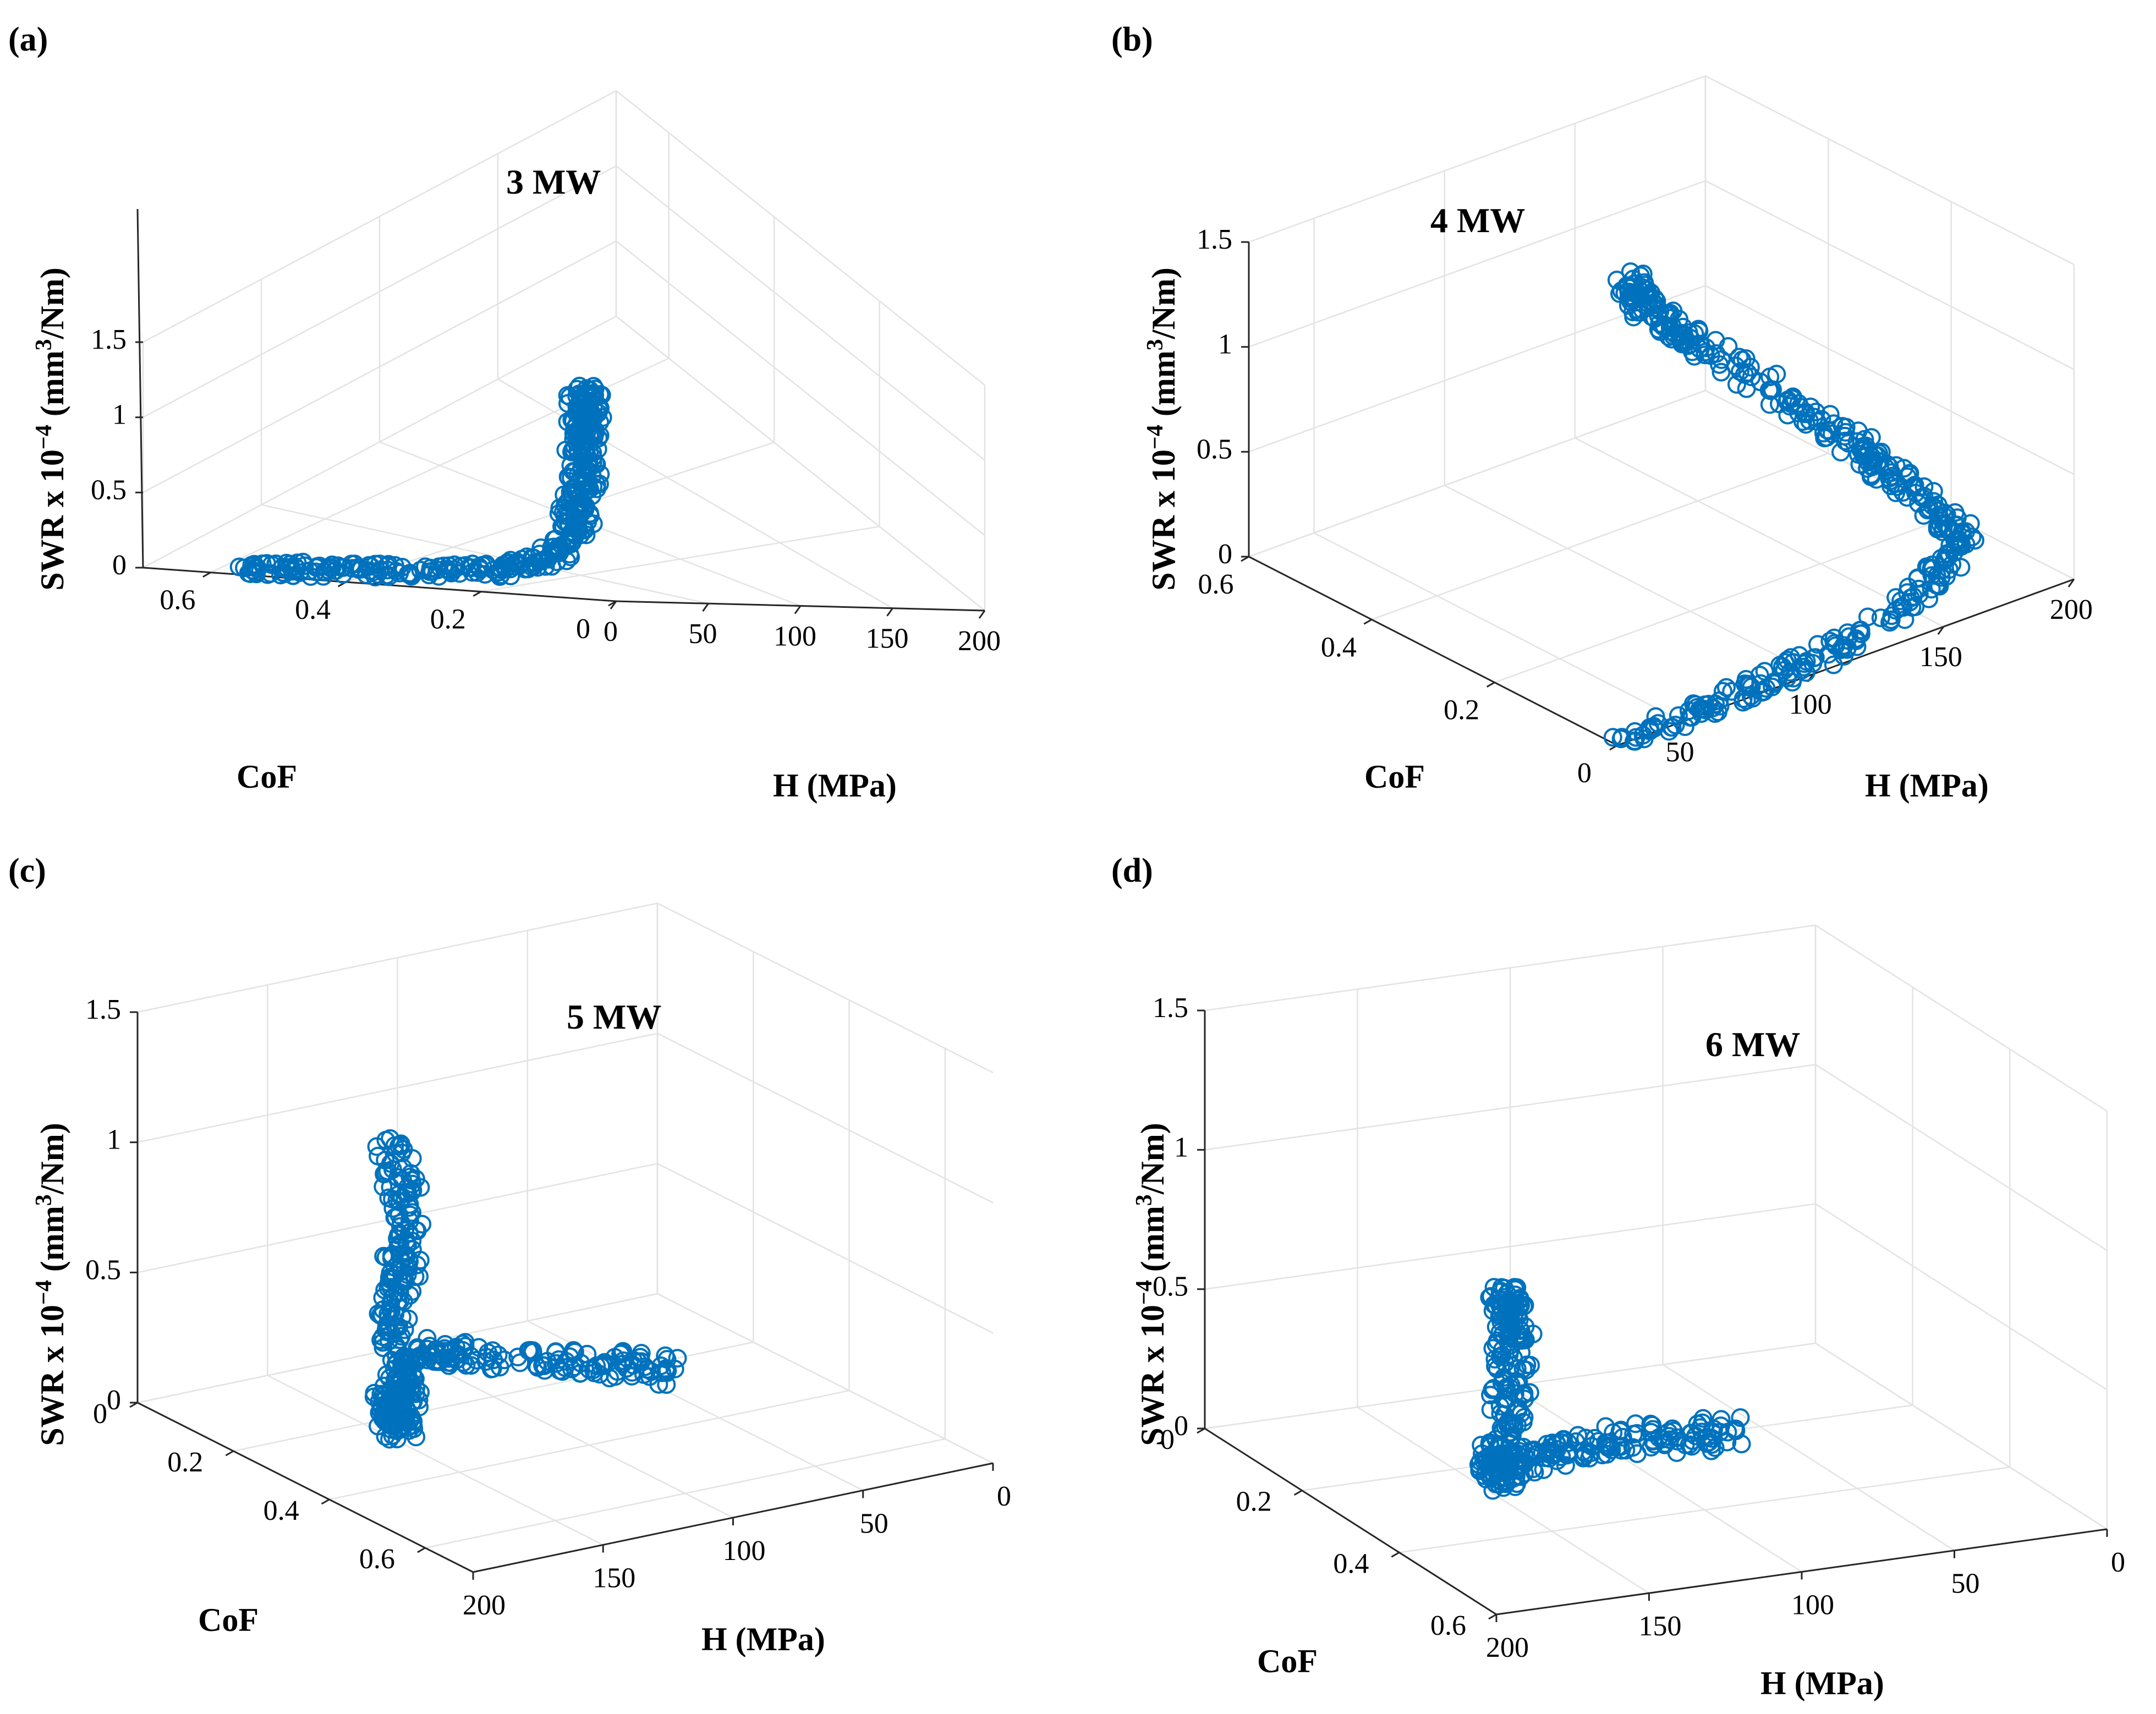 This screenshot has width=2156, height=1714. Describe the element at coordinates (109, 490) in the screenshot. I see `swr-tick-label: 0.5` at that location.